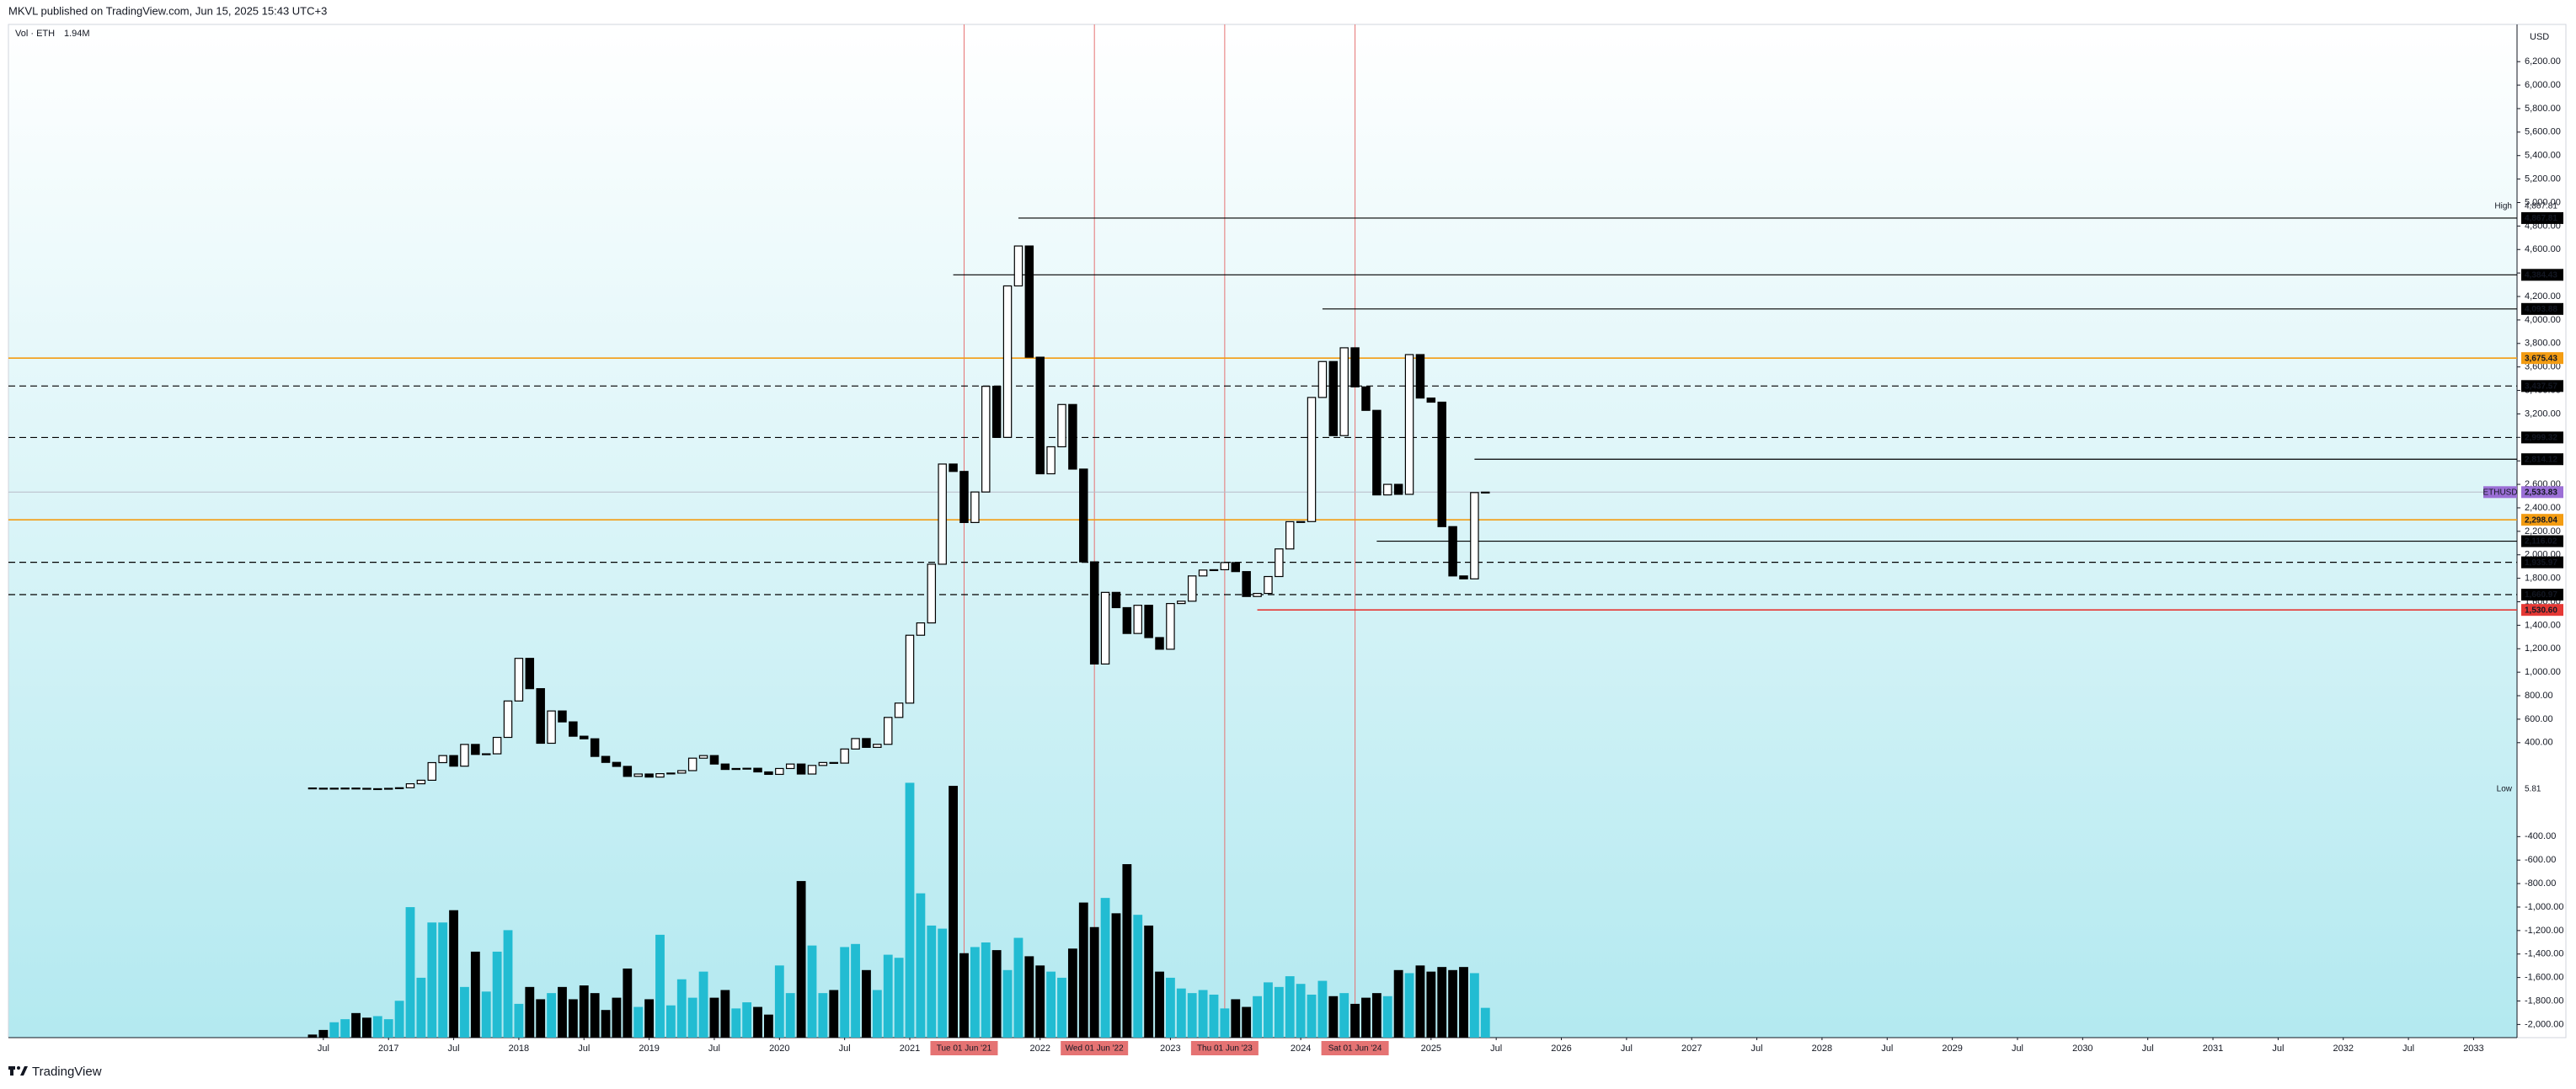 Image resolution: width=2576 pixels, height=1089 pixels. I want to click on level-label: 4,384.43, so click(2541, 275).